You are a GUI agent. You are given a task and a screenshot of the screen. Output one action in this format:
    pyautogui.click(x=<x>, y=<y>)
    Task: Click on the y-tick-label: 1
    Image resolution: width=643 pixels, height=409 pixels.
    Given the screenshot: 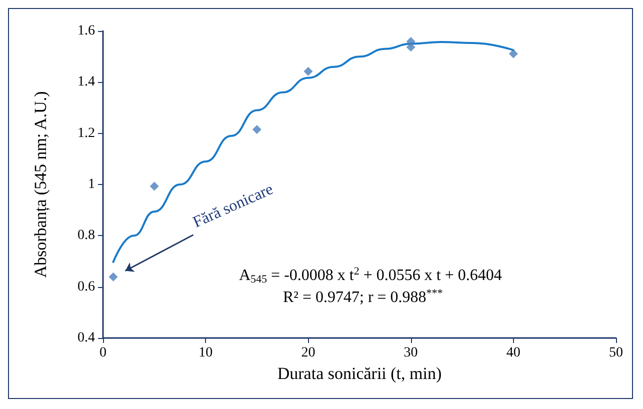 What is the action you would take?
    pyautogui.click(x=91, y=184)
    